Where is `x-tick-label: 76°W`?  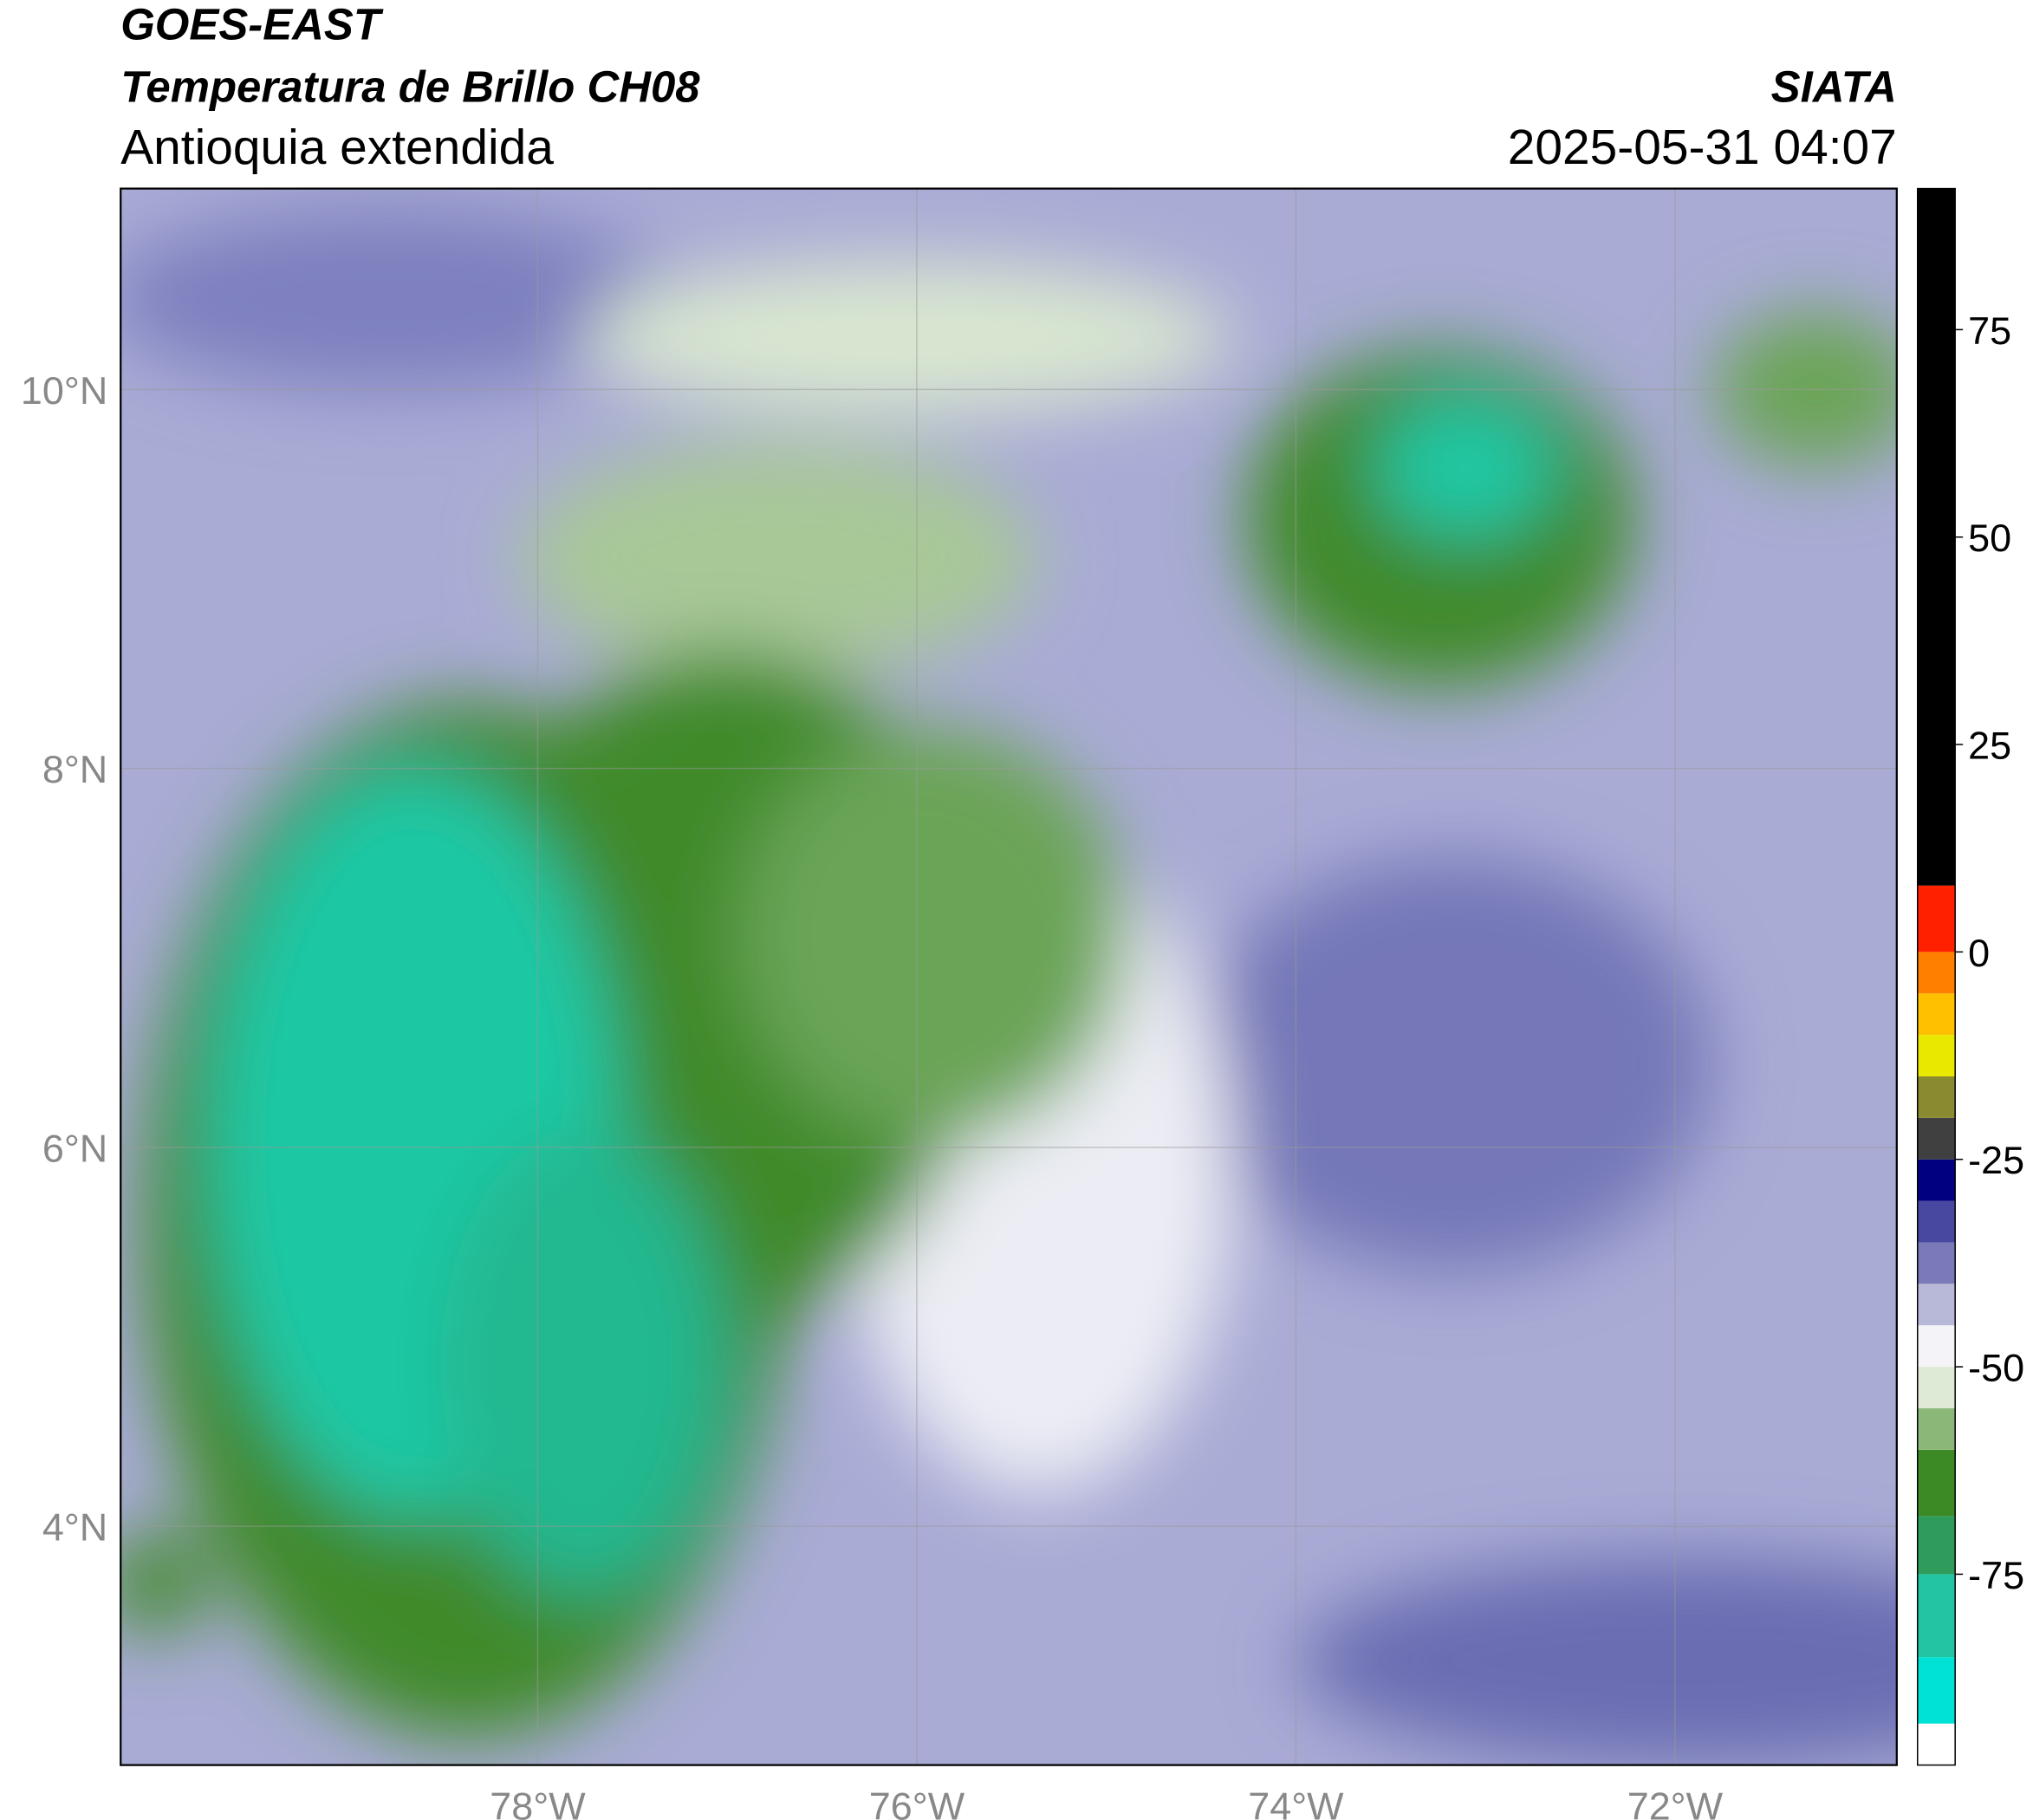 x-tick-label: 76°W is located at coordinates (917, 1802).